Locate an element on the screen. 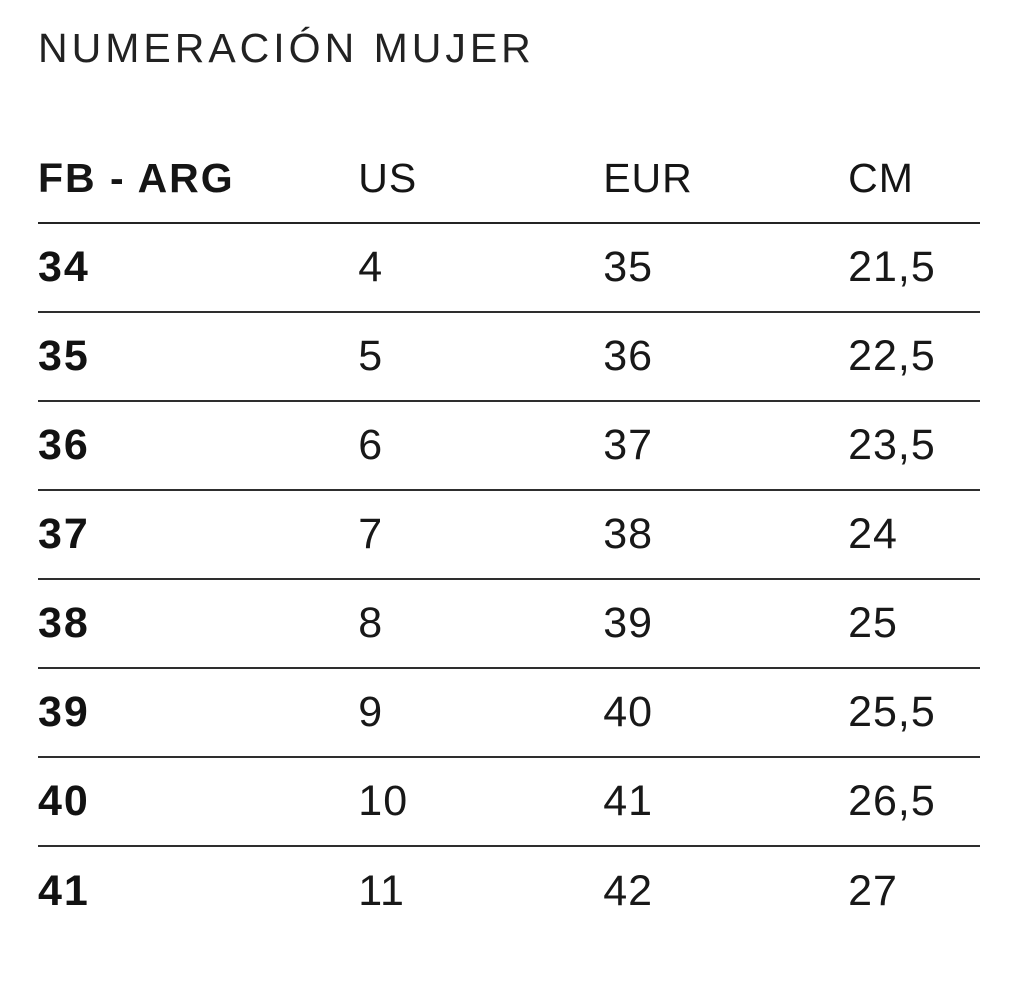 This screenshot has width=1024, height=987. table-cell-us: 5 is located at coordinates (371, 356).